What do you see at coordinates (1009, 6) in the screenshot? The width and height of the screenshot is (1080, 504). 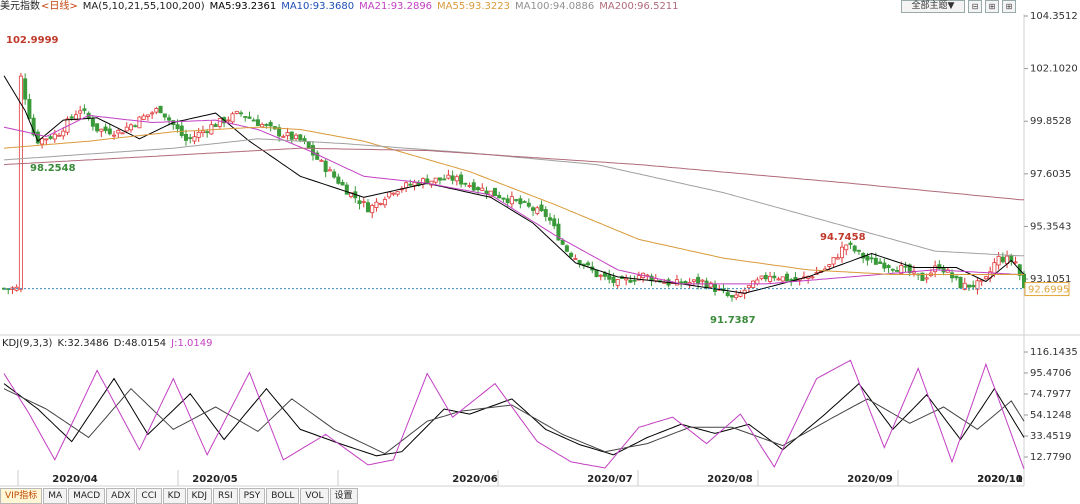 I see `grid-layout-icon: ⊞` at bounding box center [1009, 6].